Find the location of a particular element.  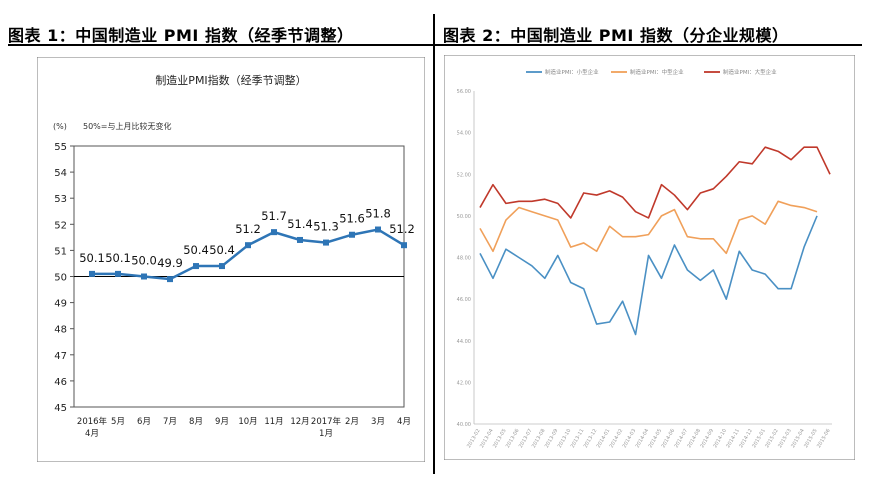

chart2-y-tick-label: 56.00 is located at coordinates (464, 92).